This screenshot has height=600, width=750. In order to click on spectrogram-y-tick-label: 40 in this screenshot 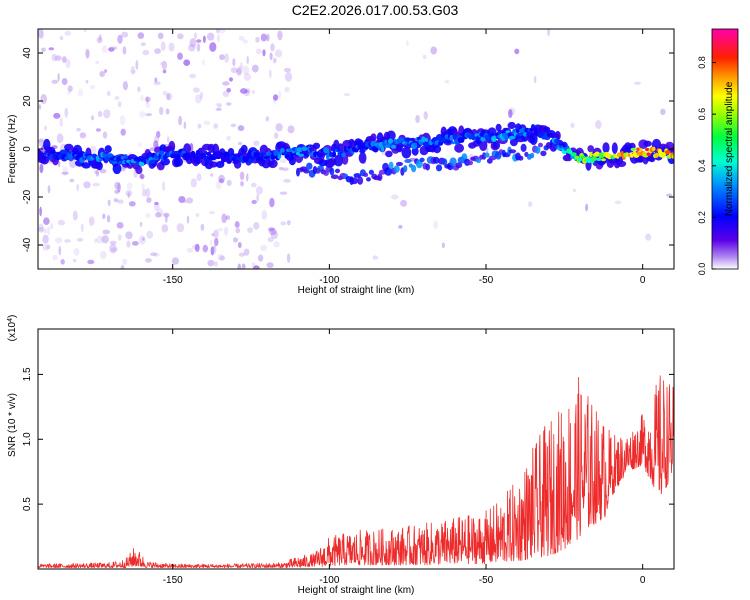, I will do `click(27, 53)`.